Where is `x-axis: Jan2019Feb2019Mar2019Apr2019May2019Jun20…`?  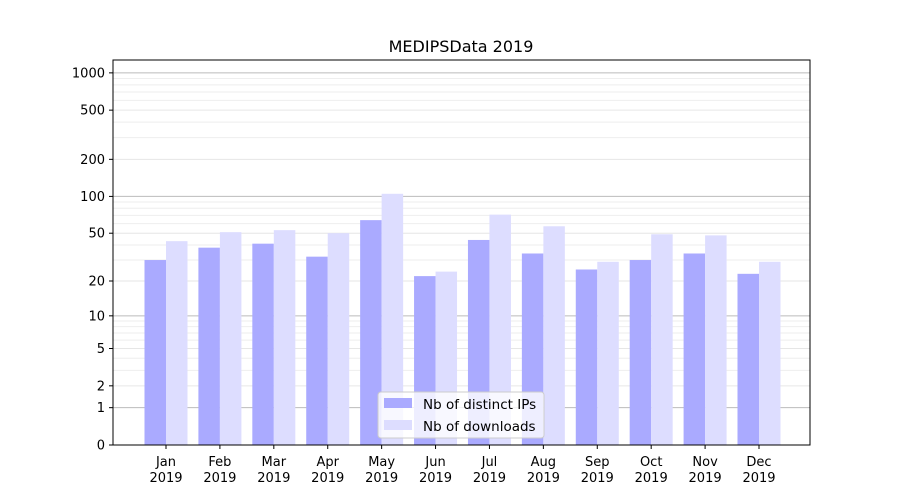
x-axis: Jan2019Feb2019Mar2019Apr2019May2019Jun20… is located at coordinates (462, 465).